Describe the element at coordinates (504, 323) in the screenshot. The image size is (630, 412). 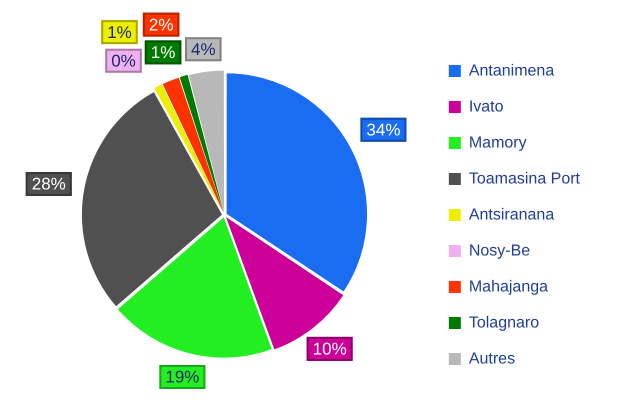
I see `legend-label: Tolagnaro` at that location.